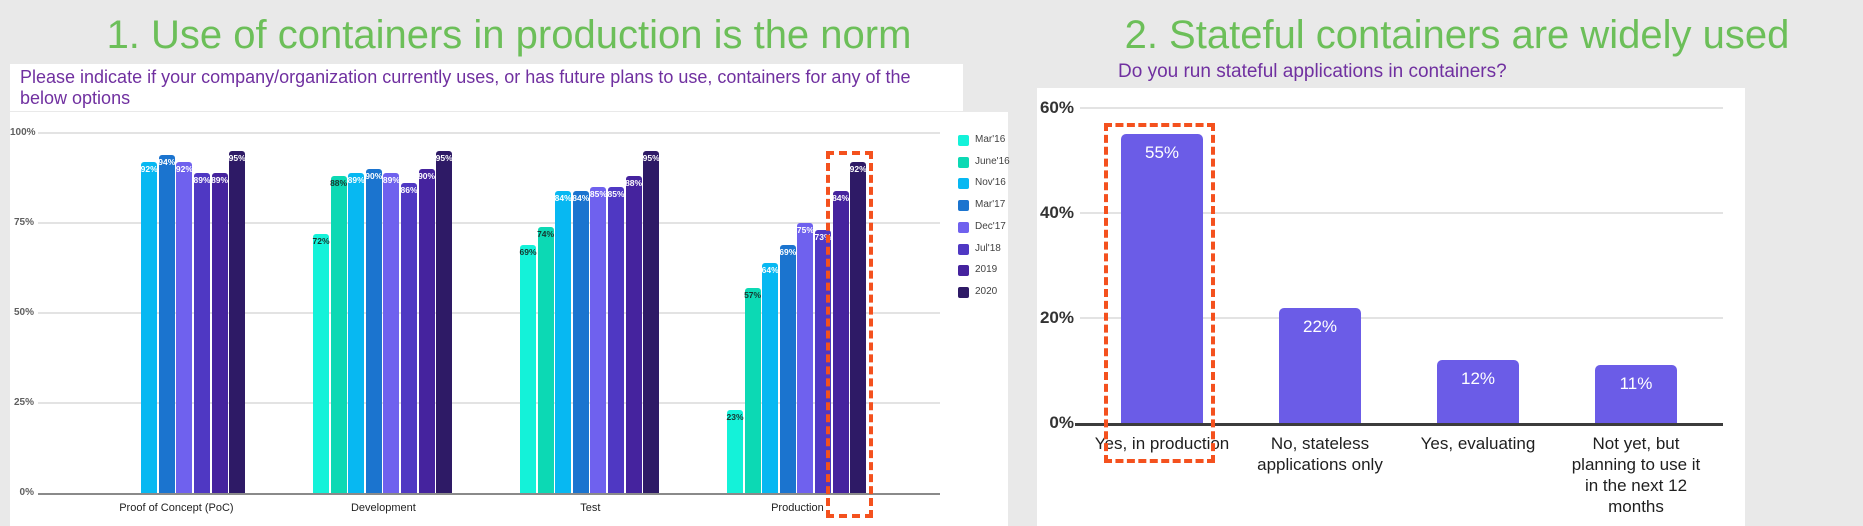  Describe the element at coordinates (1320, 326) in the screenshot. I see `bar-value-label: 22%` at that location.